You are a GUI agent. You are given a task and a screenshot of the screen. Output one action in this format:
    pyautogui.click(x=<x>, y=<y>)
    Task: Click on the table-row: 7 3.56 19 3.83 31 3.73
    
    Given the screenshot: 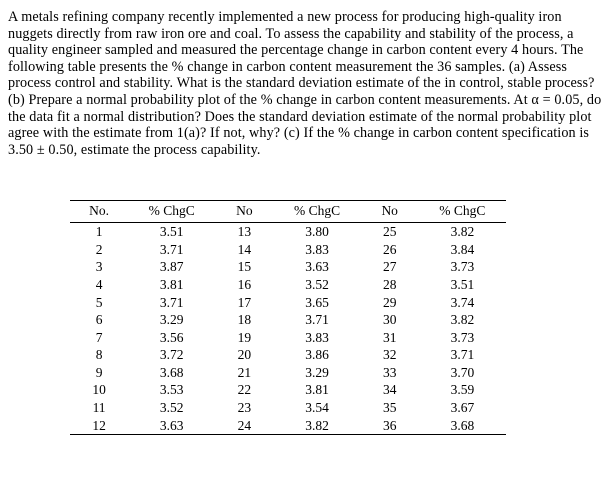 What is the action you would take?
    pyautogui.click(x=288, y=338)
    